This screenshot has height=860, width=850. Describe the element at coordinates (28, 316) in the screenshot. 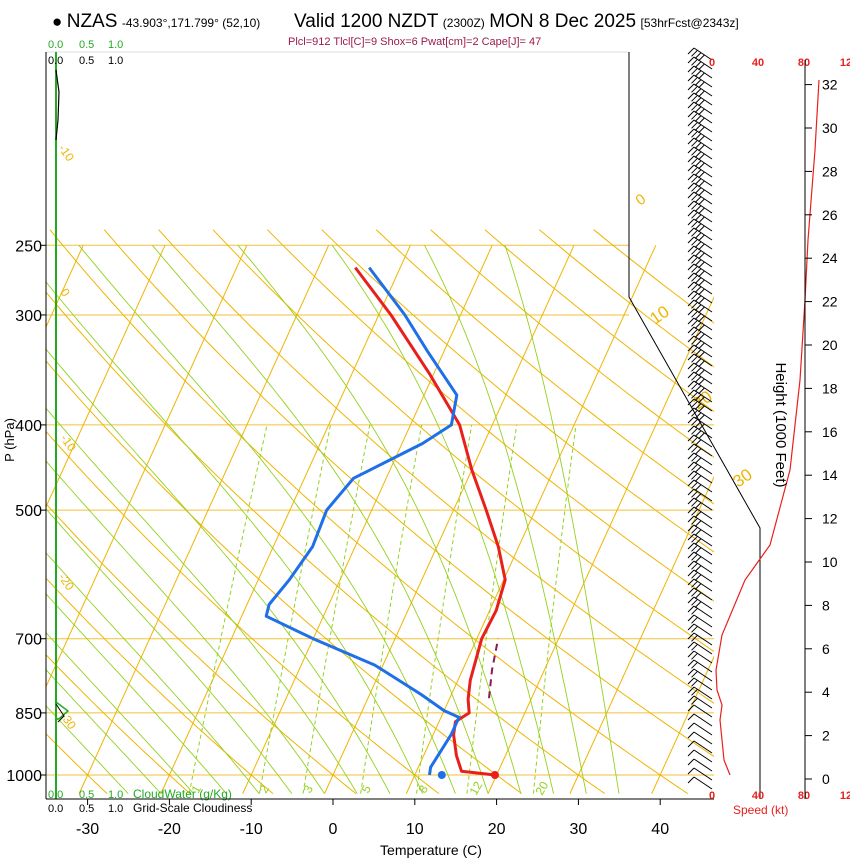

I see `pressure-tick-label: 300` at that location.